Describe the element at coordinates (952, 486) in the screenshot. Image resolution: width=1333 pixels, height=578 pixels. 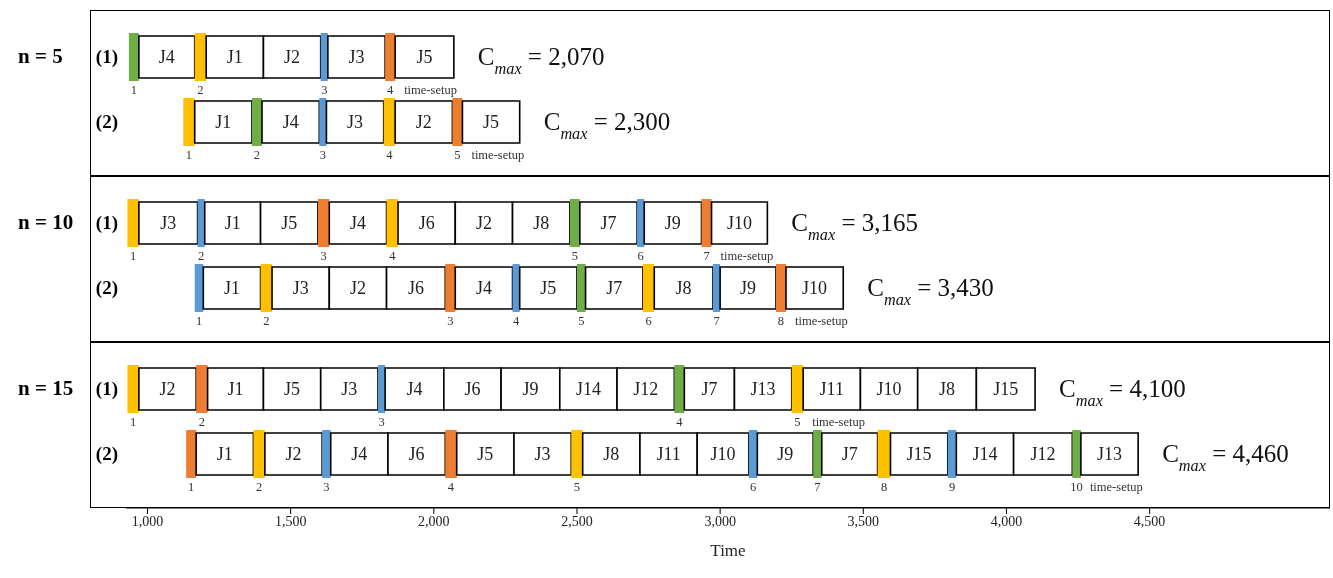
I see `annotation: 9` at that location.